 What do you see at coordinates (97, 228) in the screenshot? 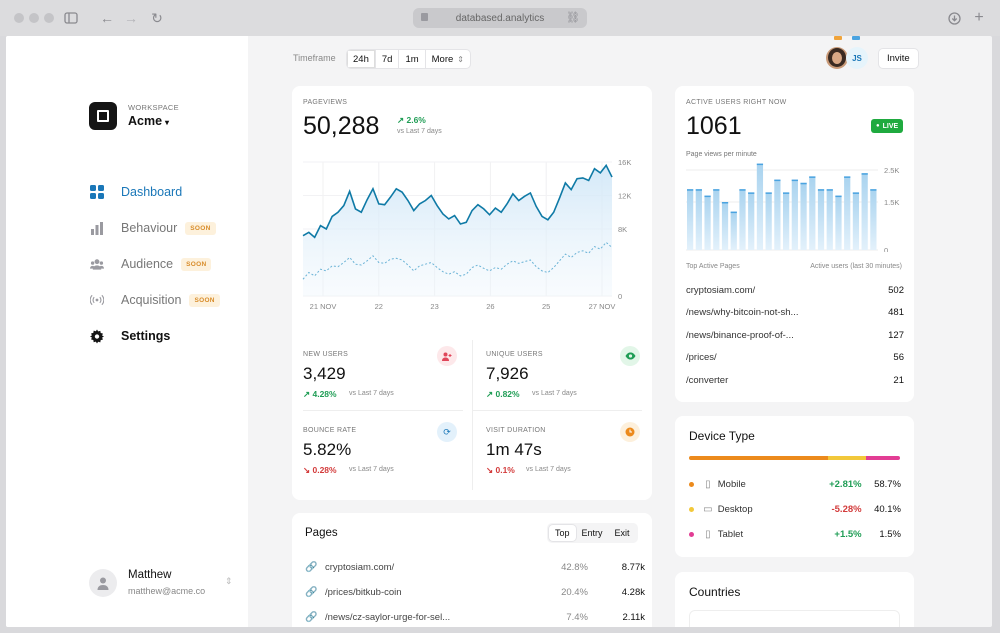
I see `bar-chart-icon` at bounding box center [97, 228].